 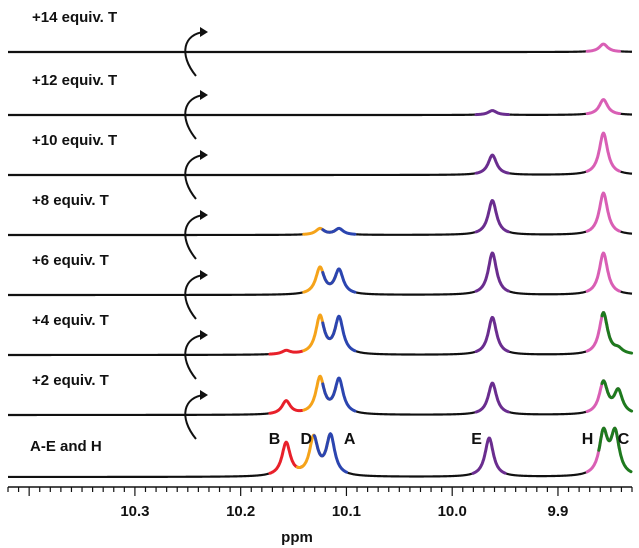 I want to click on peak-label-D: D, so click(x=306, y=439).